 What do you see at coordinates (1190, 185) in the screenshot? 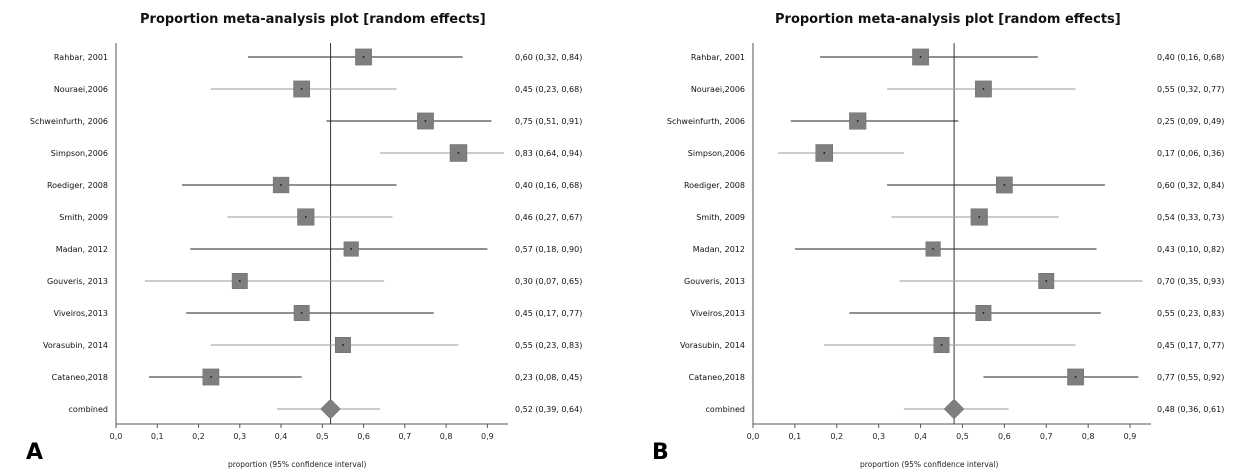
I see `panel-b-study-value: 0,60 (0,32, 0,84)` at bounding box center [1190, 185].